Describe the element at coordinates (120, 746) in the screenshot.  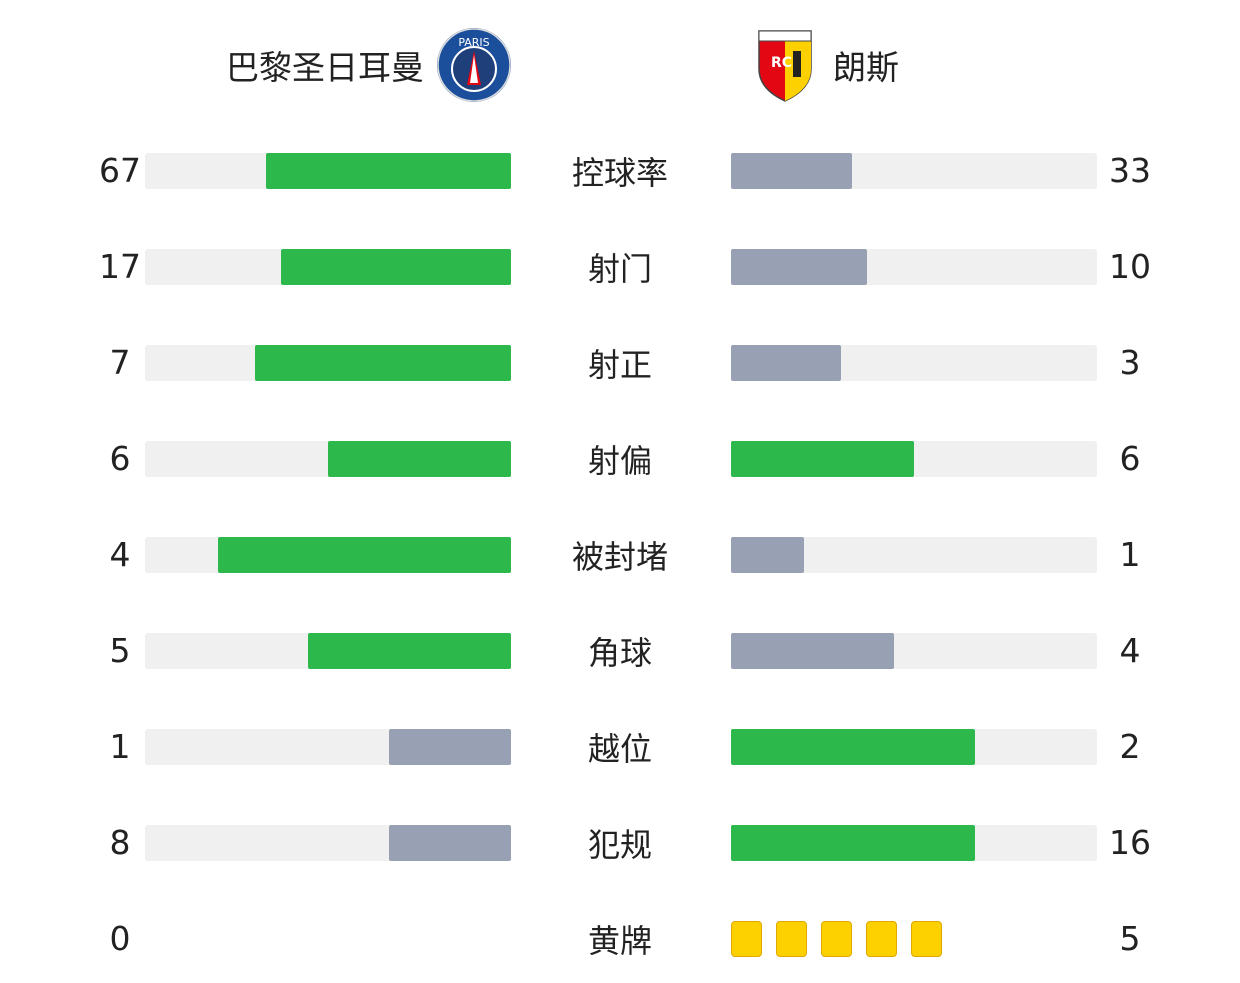
I see `home-value: 1` at that location.